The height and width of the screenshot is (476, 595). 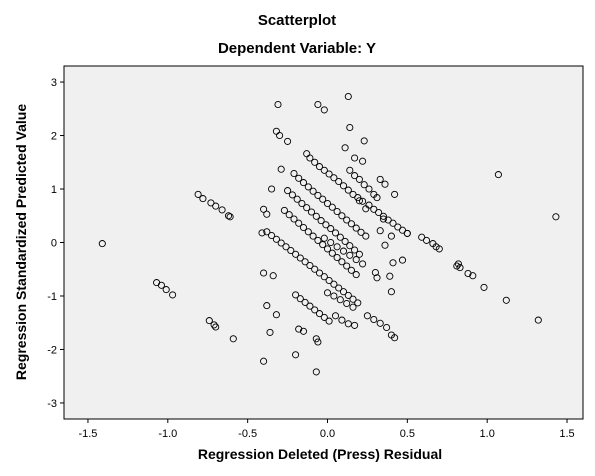 What do you see at coordinates (52, 297) in the screenshot?
I see `y-tick-label: -1` at bounding box center [52, 297].